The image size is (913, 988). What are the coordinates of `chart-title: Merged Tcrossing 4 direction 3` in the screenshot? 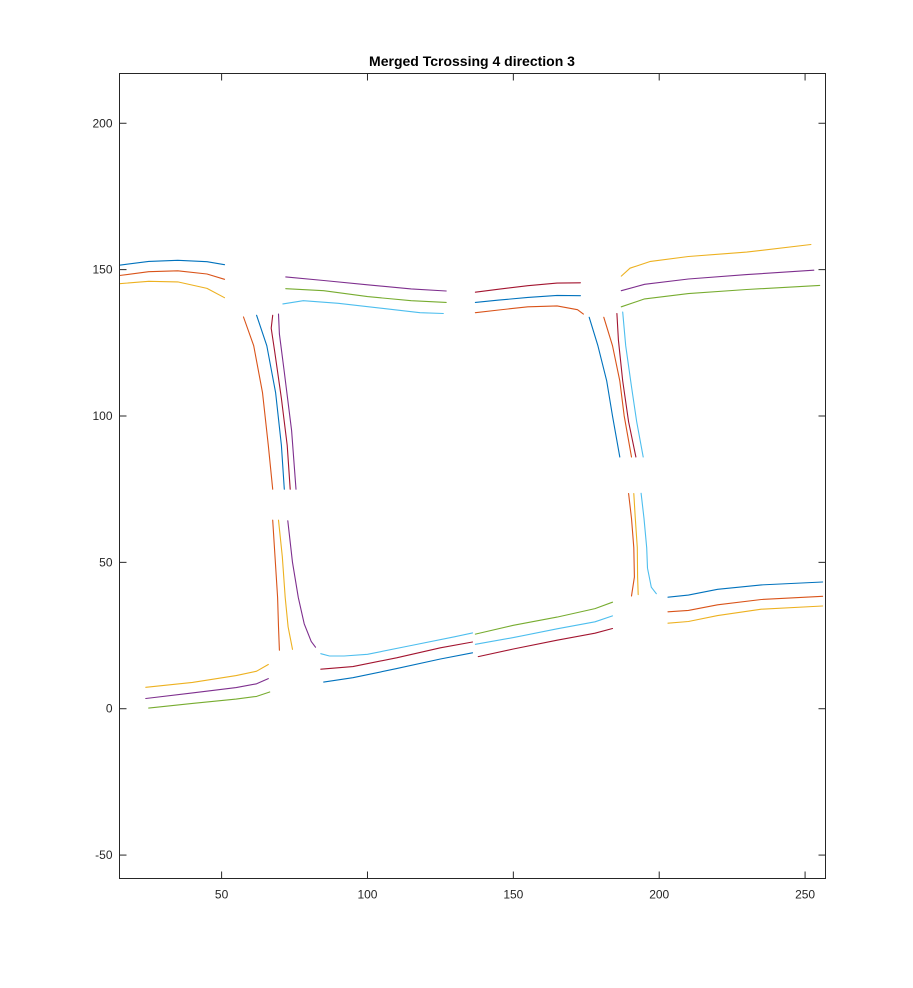 It's located at (472, 61).